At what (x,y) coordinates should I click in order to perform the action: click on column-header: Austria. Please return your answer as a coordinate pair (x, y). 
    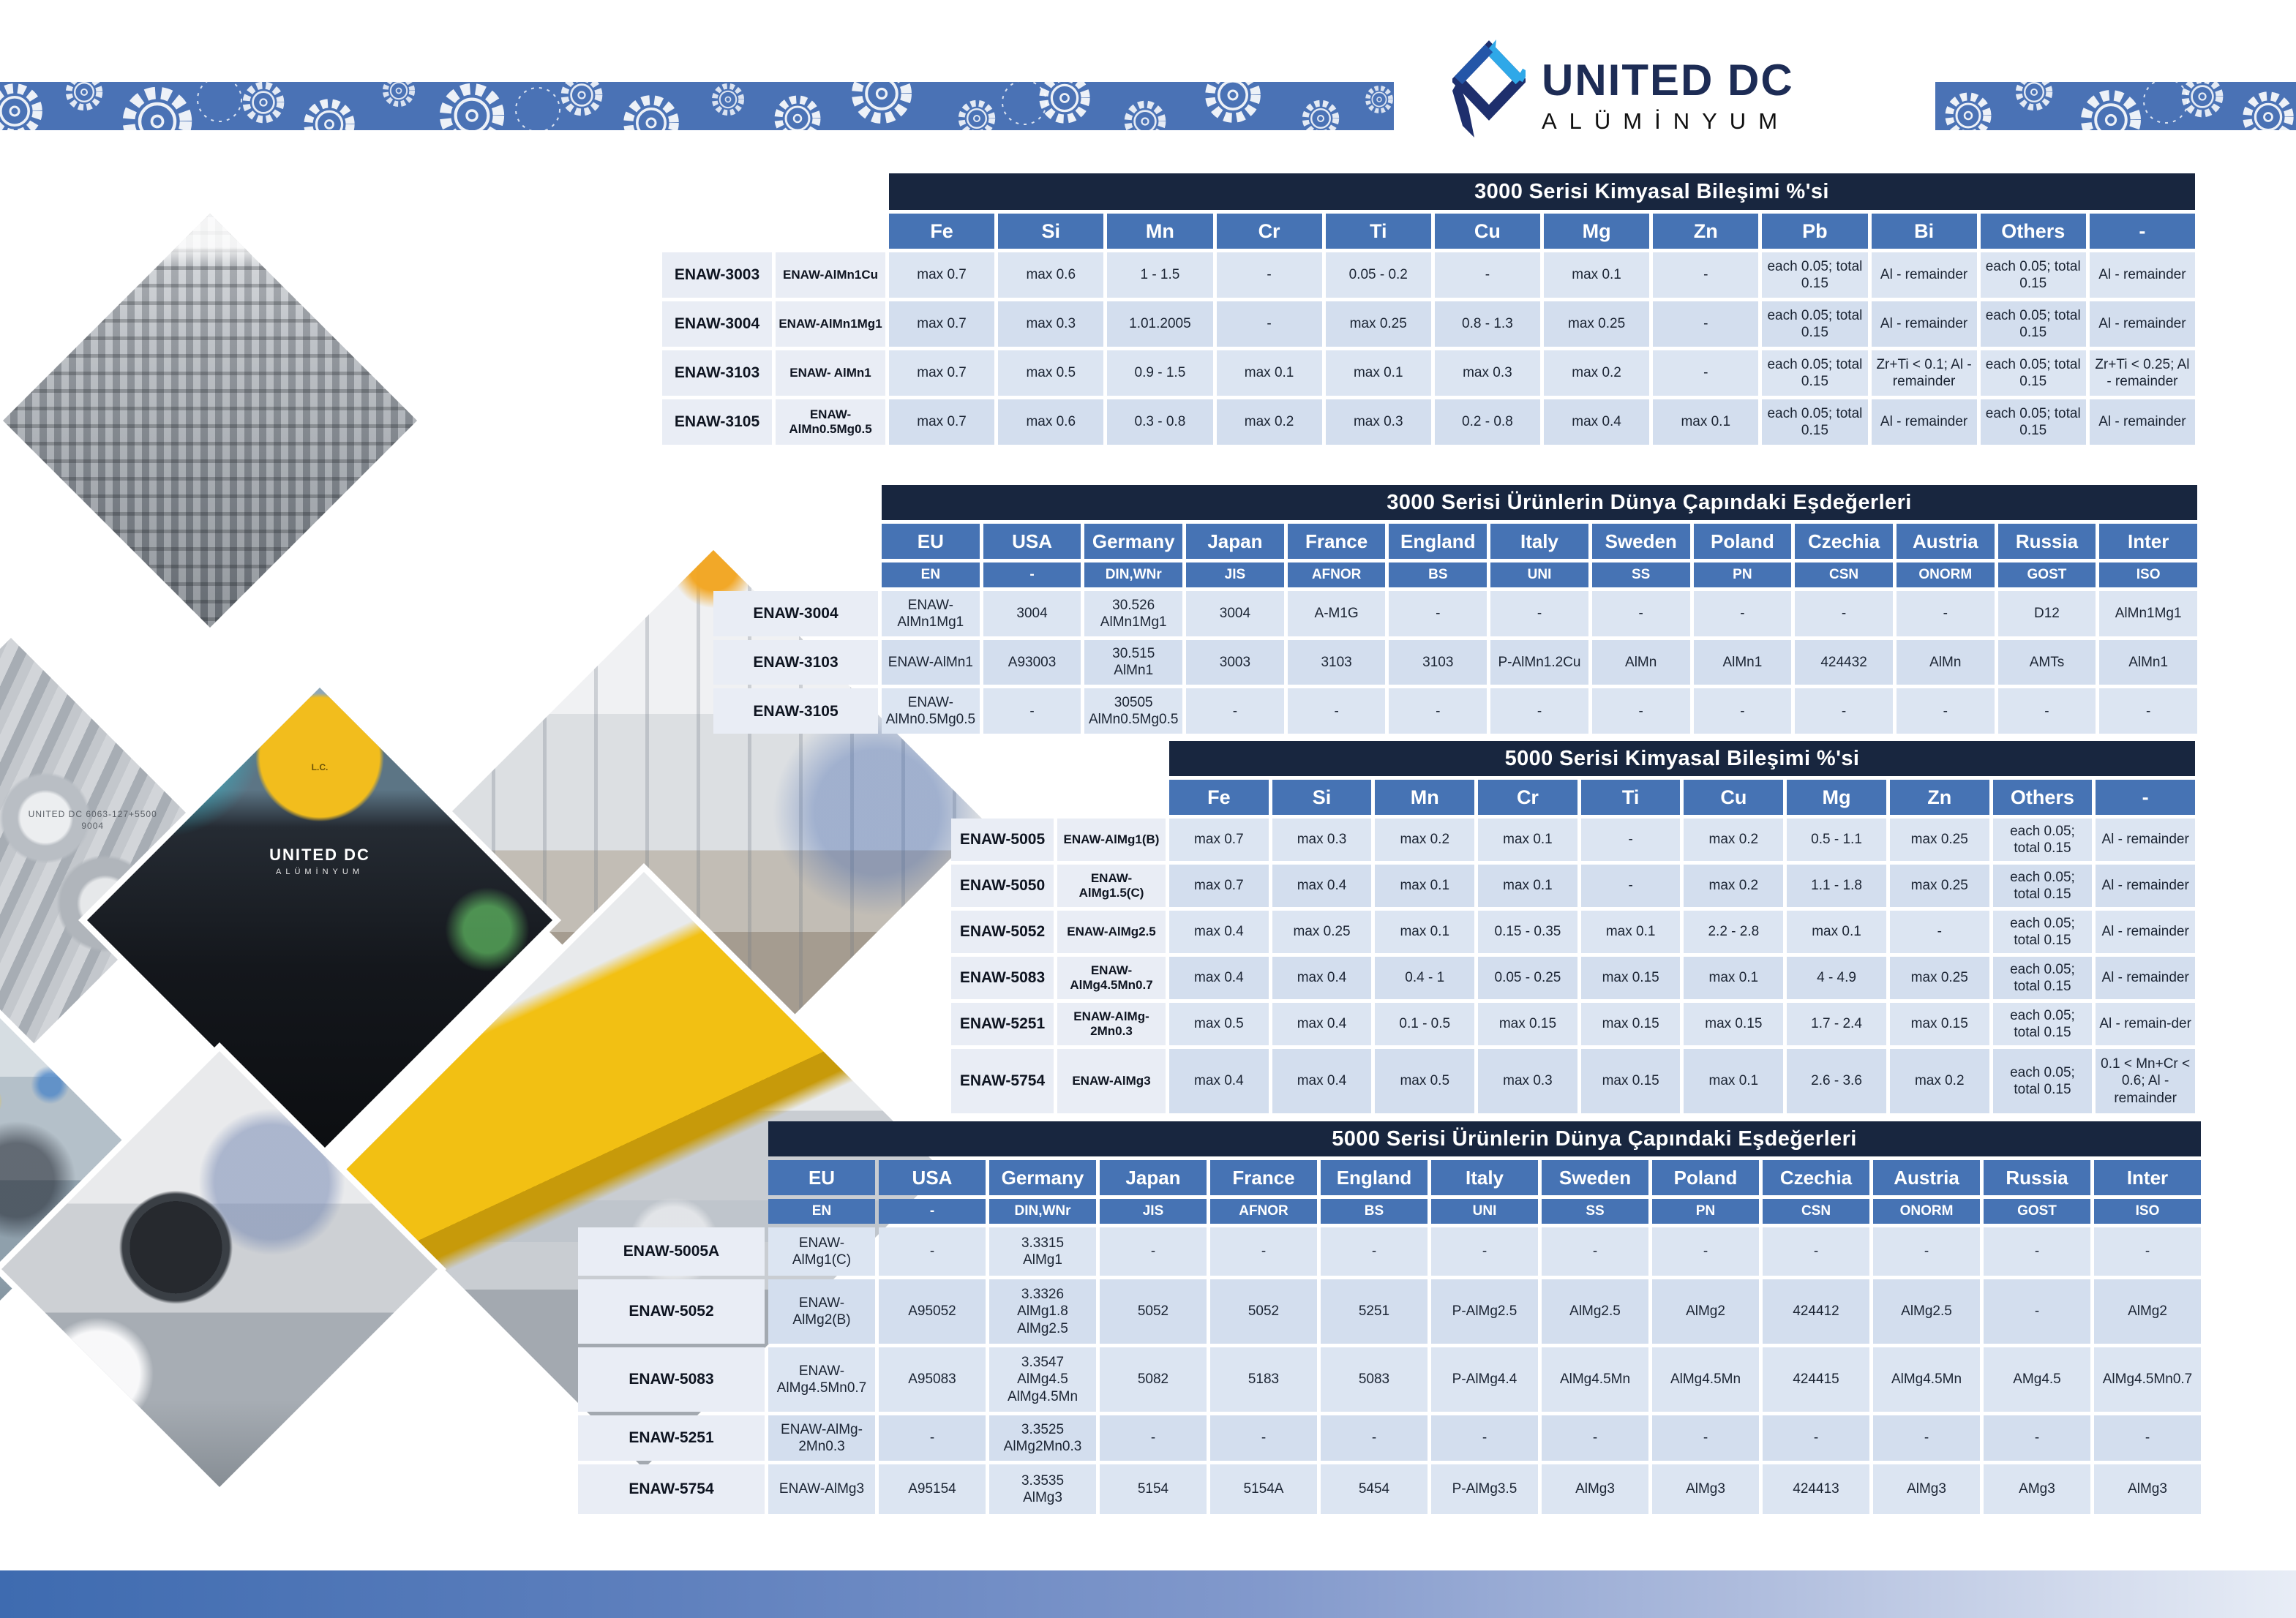
    Looking at the image, I should click on (1946, 541).